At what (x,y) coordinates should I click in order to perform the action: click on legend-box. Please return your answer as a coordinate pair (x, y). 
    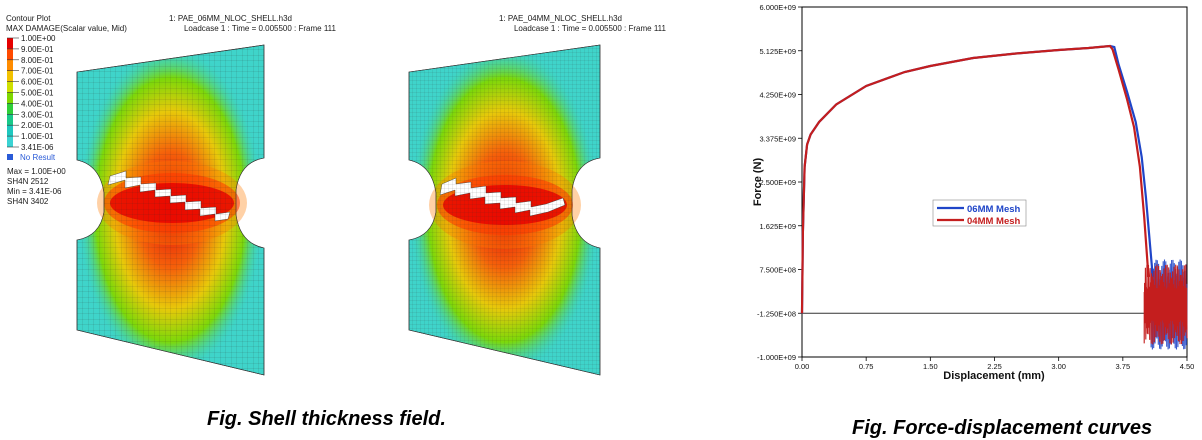
    Looking at the image, I should click on (979, 213).